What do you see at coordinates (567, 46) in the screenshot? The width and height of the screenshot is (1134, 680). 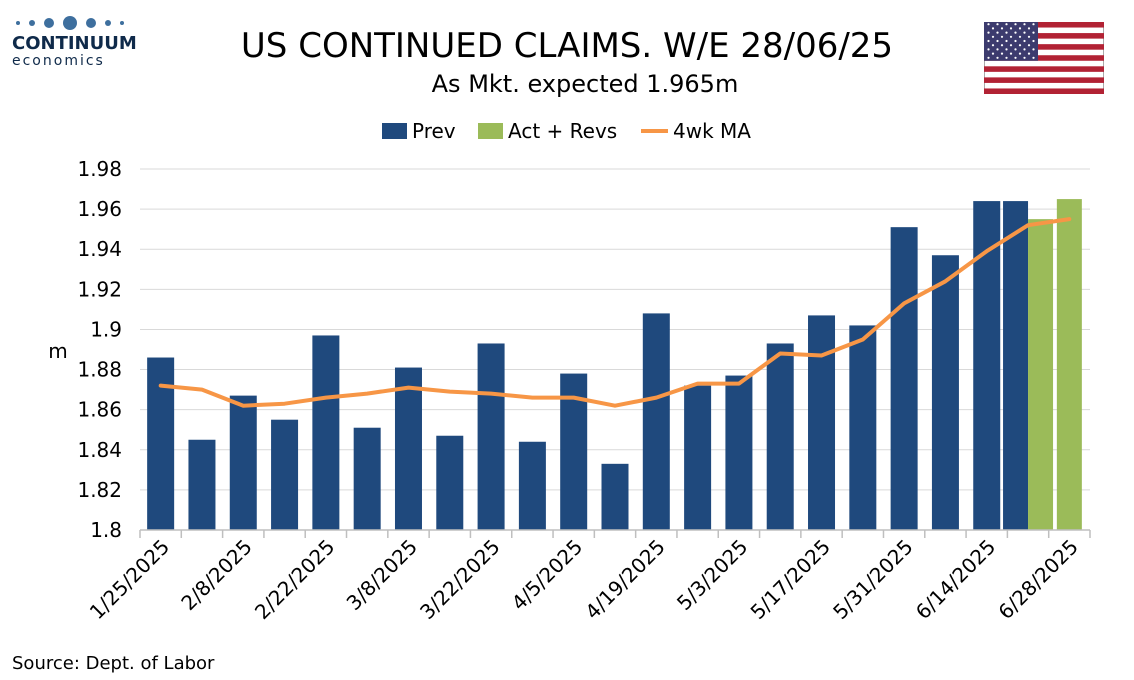 I see `chart-title: US CONTINUED CLAIMS. W/E 28/06/25` at bounding box center [567, 46].